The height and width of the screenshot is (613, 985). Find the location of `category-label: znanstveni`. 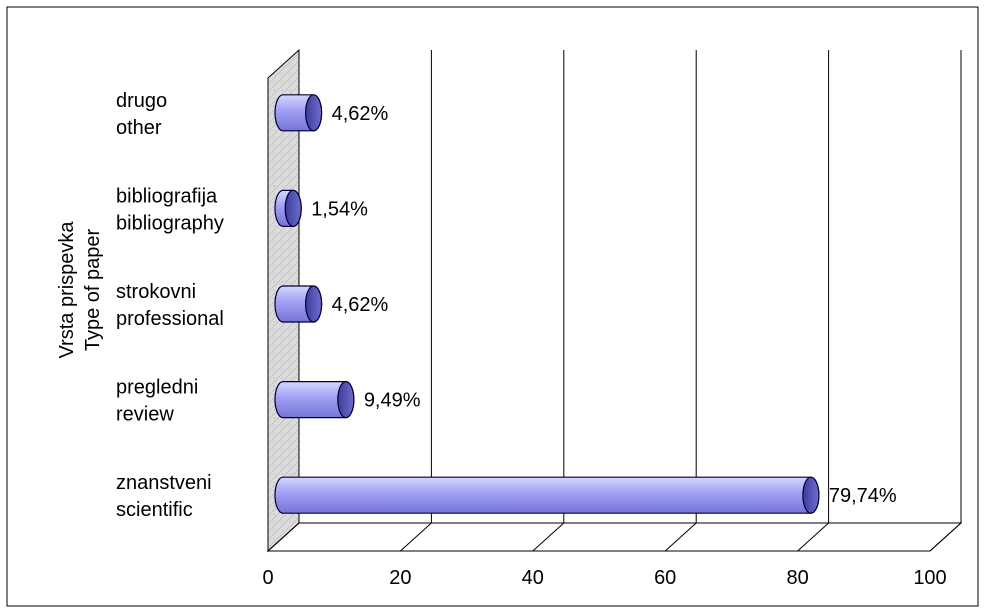

category-label: znanstveni is located at coordinates (164, 483).